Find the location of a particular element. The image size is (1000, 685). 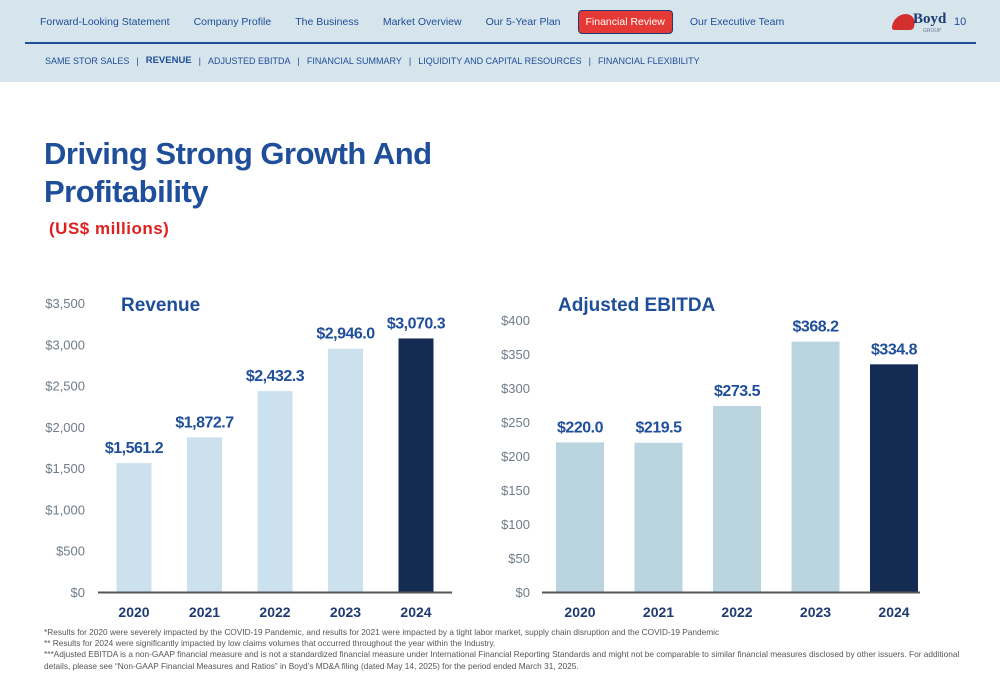

subnav-adjusted-ebitda: ADJUSTED EBITDA is located at coordinates (249, 60).